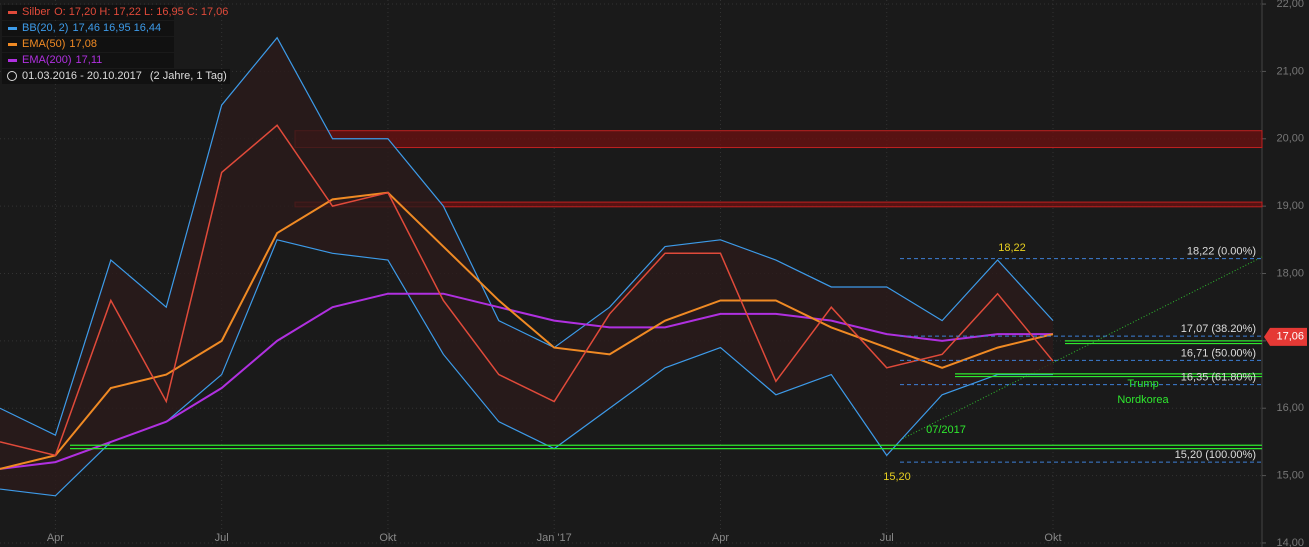  I want to click on legend-values: O: 17,20 H: 17,22 L: 16,95 C: 17,06, so click(141, 12).